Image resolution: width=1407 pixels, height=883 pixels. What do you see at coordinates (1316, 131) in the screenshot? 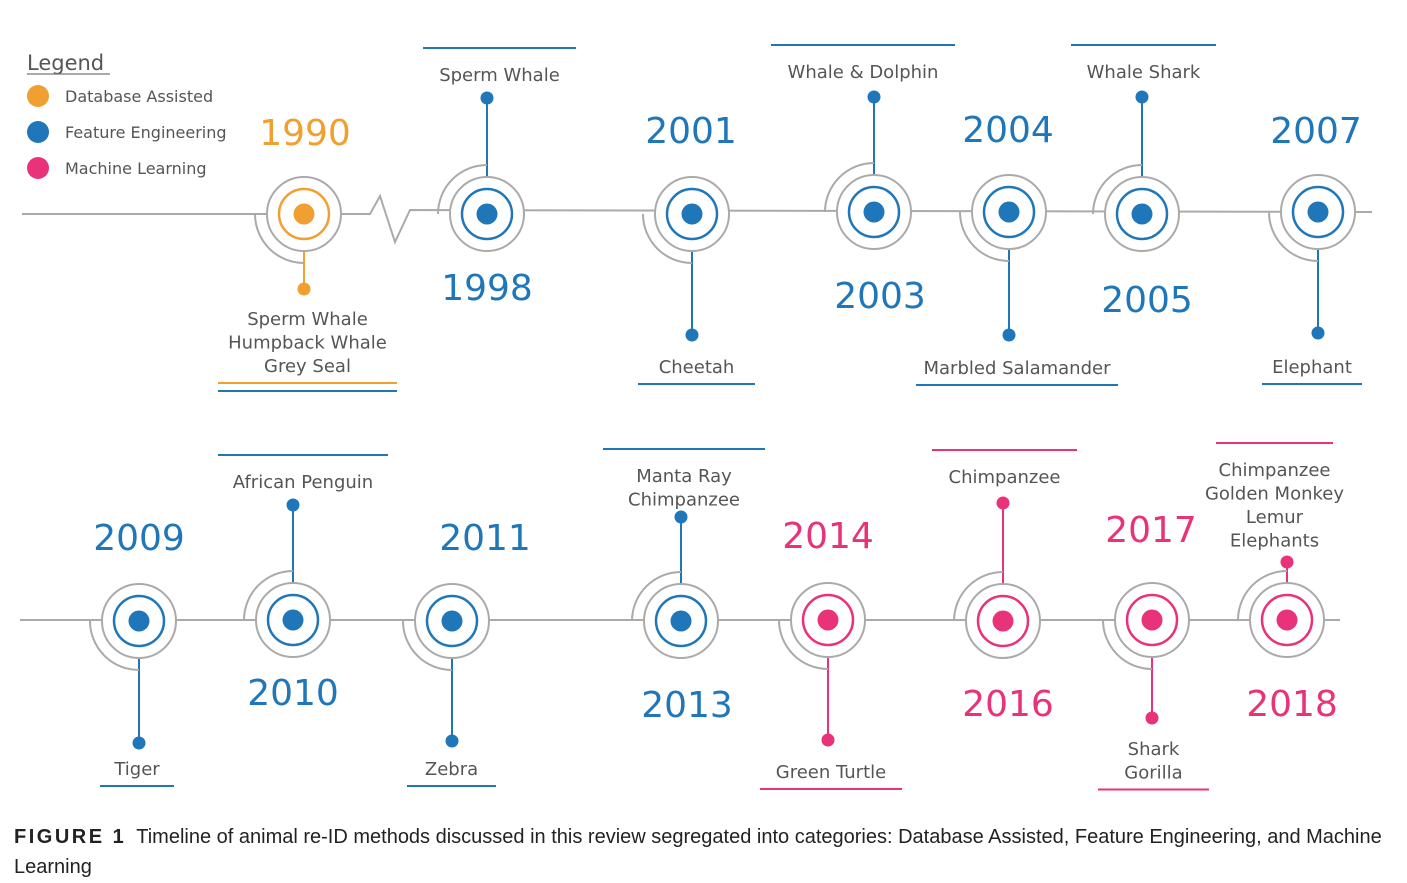
I see `event-year: 2007` at bounding box center [1316, 131].